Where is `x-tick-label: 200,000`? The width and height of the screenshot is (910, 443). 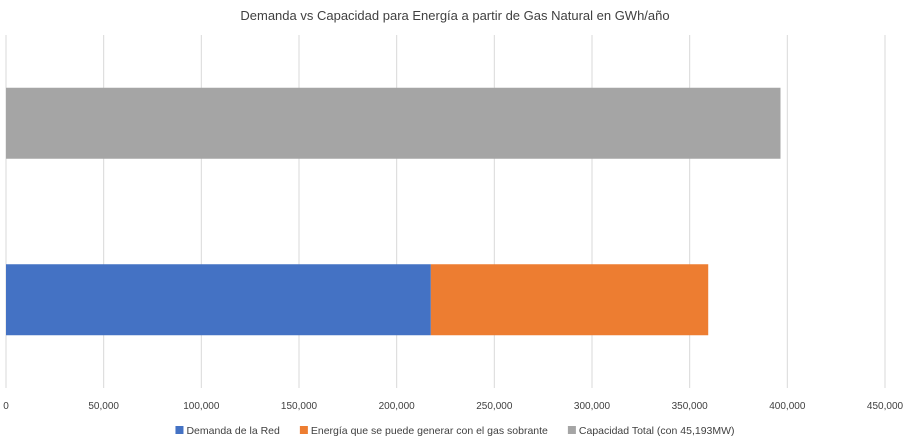
x-tick-label: 200,000 is located at coordinates (397, 406).